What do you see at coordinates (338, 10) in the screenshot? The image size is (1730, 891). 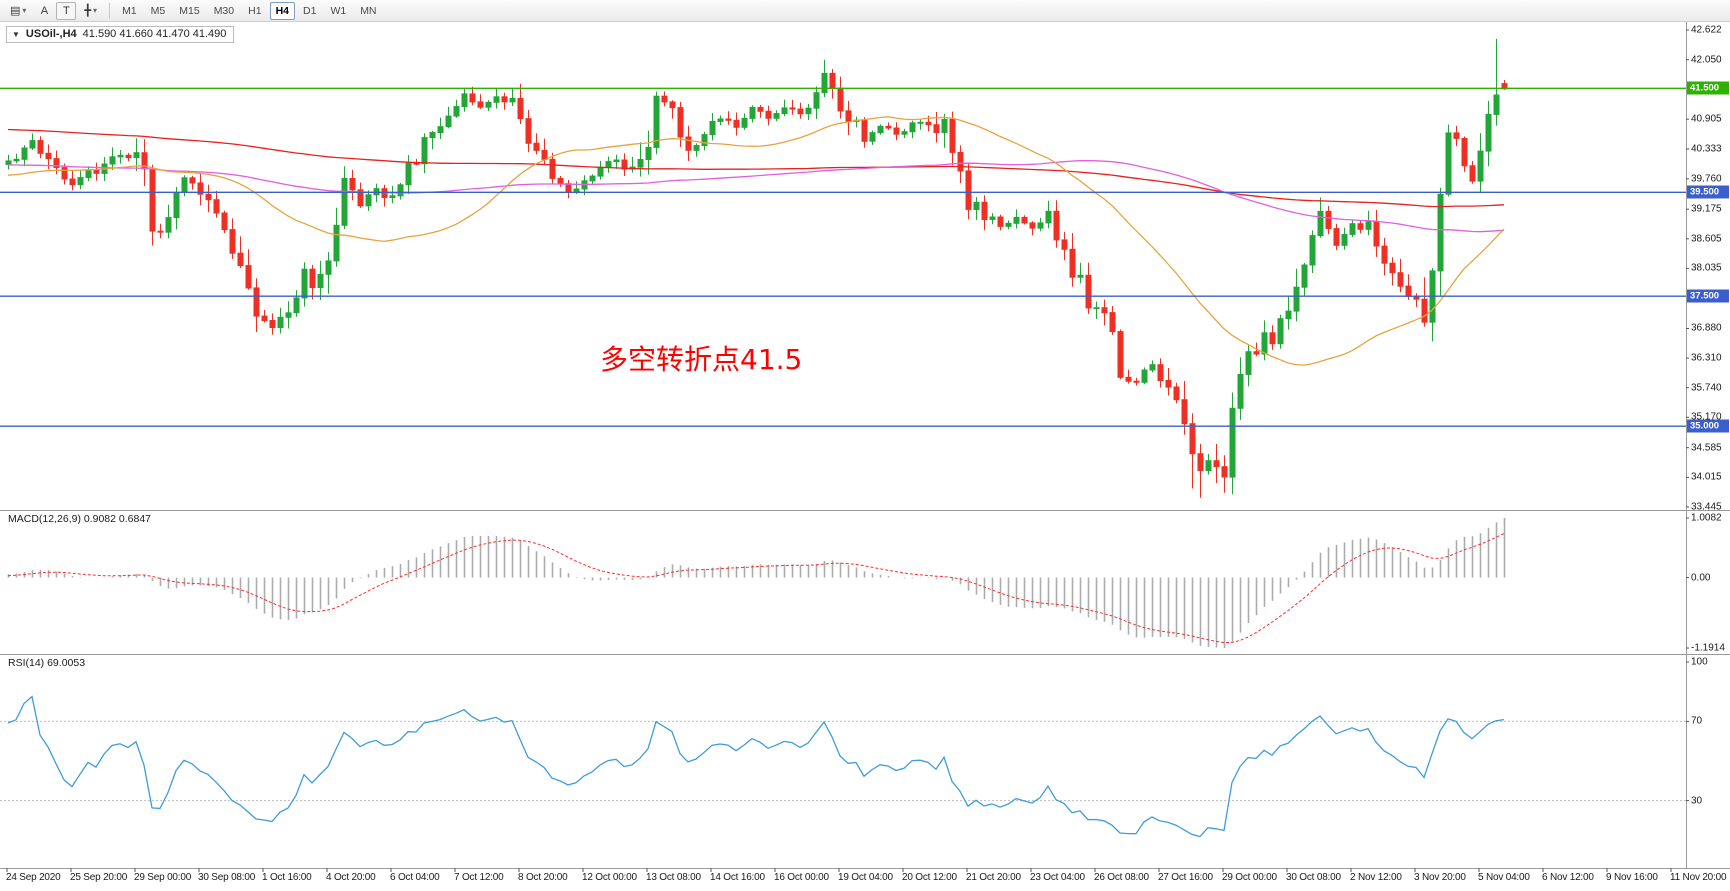 I see `timeframe-w1-button: W1` at bounding box center [338, 10].